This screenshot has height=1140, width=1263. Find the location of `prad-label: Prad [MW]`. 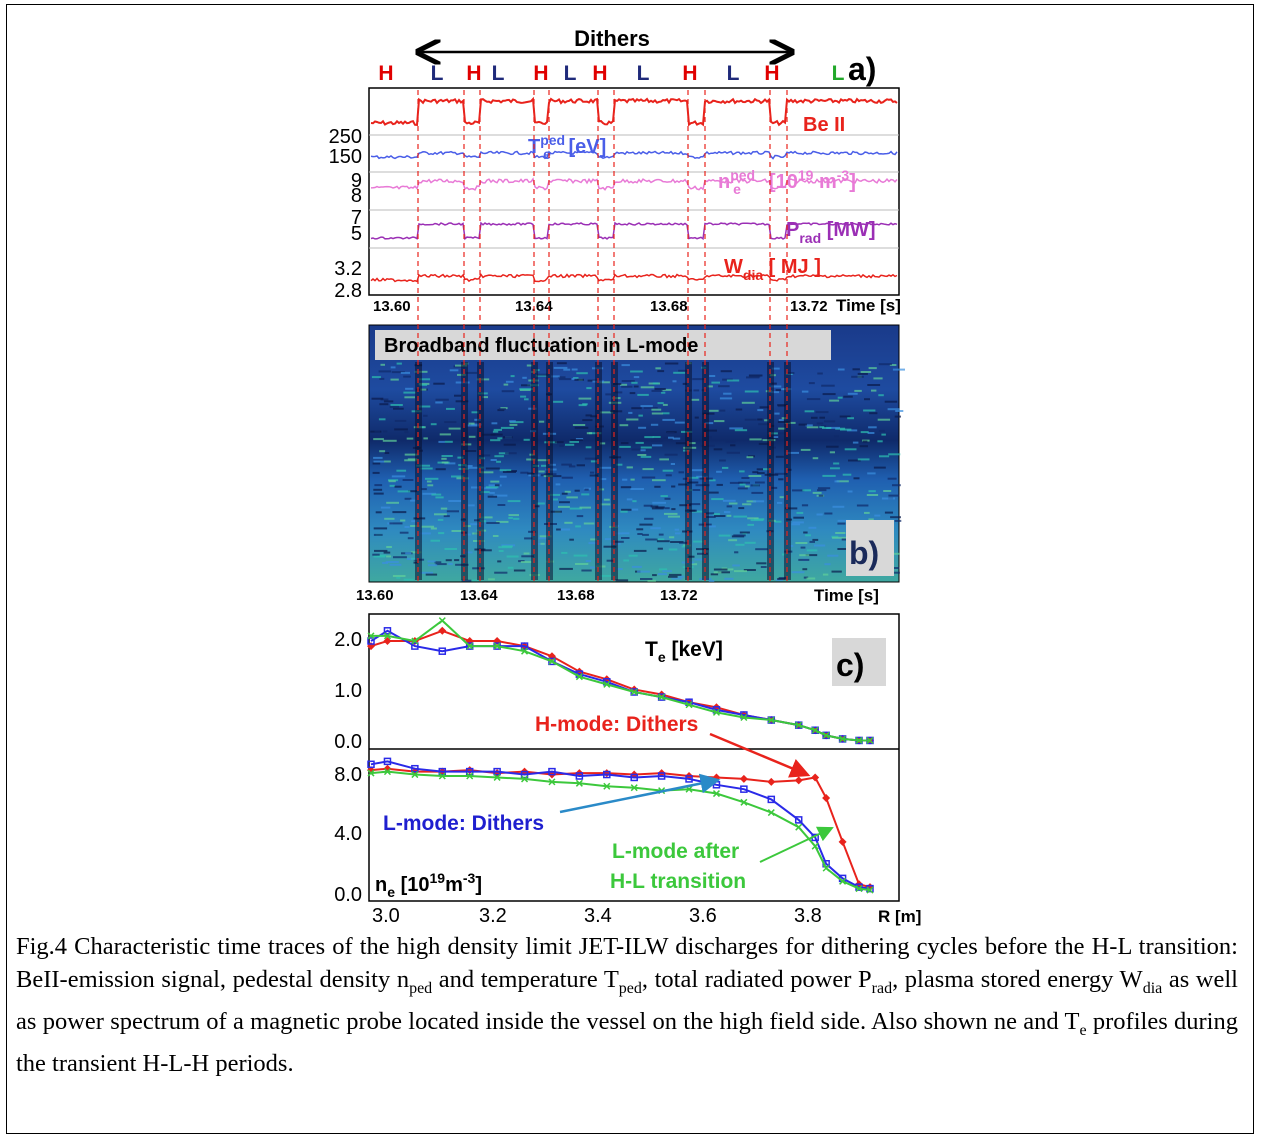

prad-label: Prad [MW] is located at coordinates (831, 232).